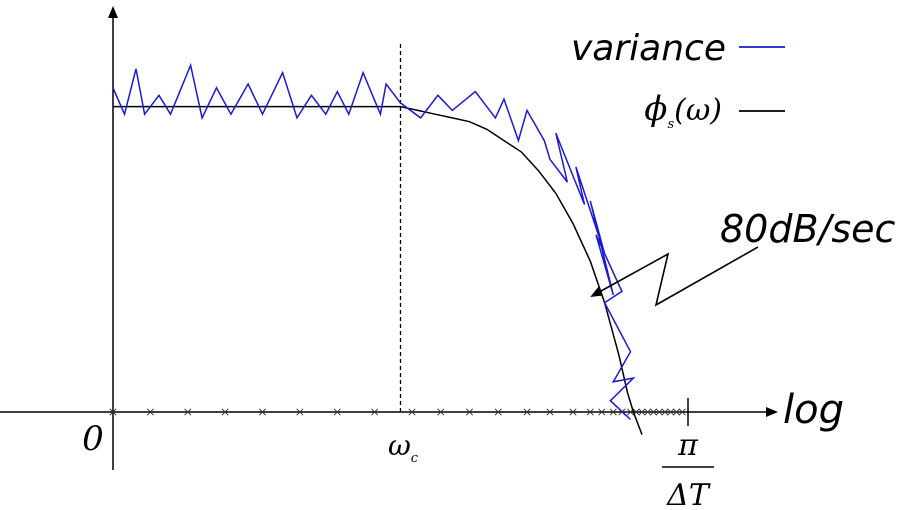 Image resolution: width=905 pixels, height=510 pixels. What do you see at coordinates (683, 110) in the screenshot?
I see `legend-label-phi: ϕs(ω)` at bounding box center [683, 110].